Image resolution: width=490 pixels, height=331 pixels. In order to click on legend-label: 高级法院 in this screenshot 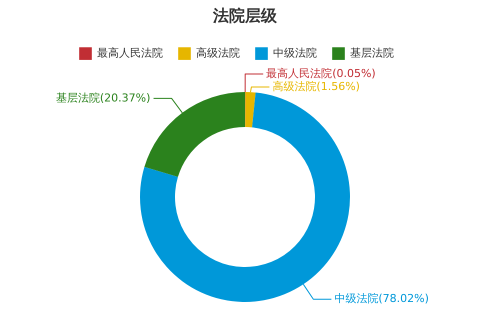, I will do `click(218, 53)`.